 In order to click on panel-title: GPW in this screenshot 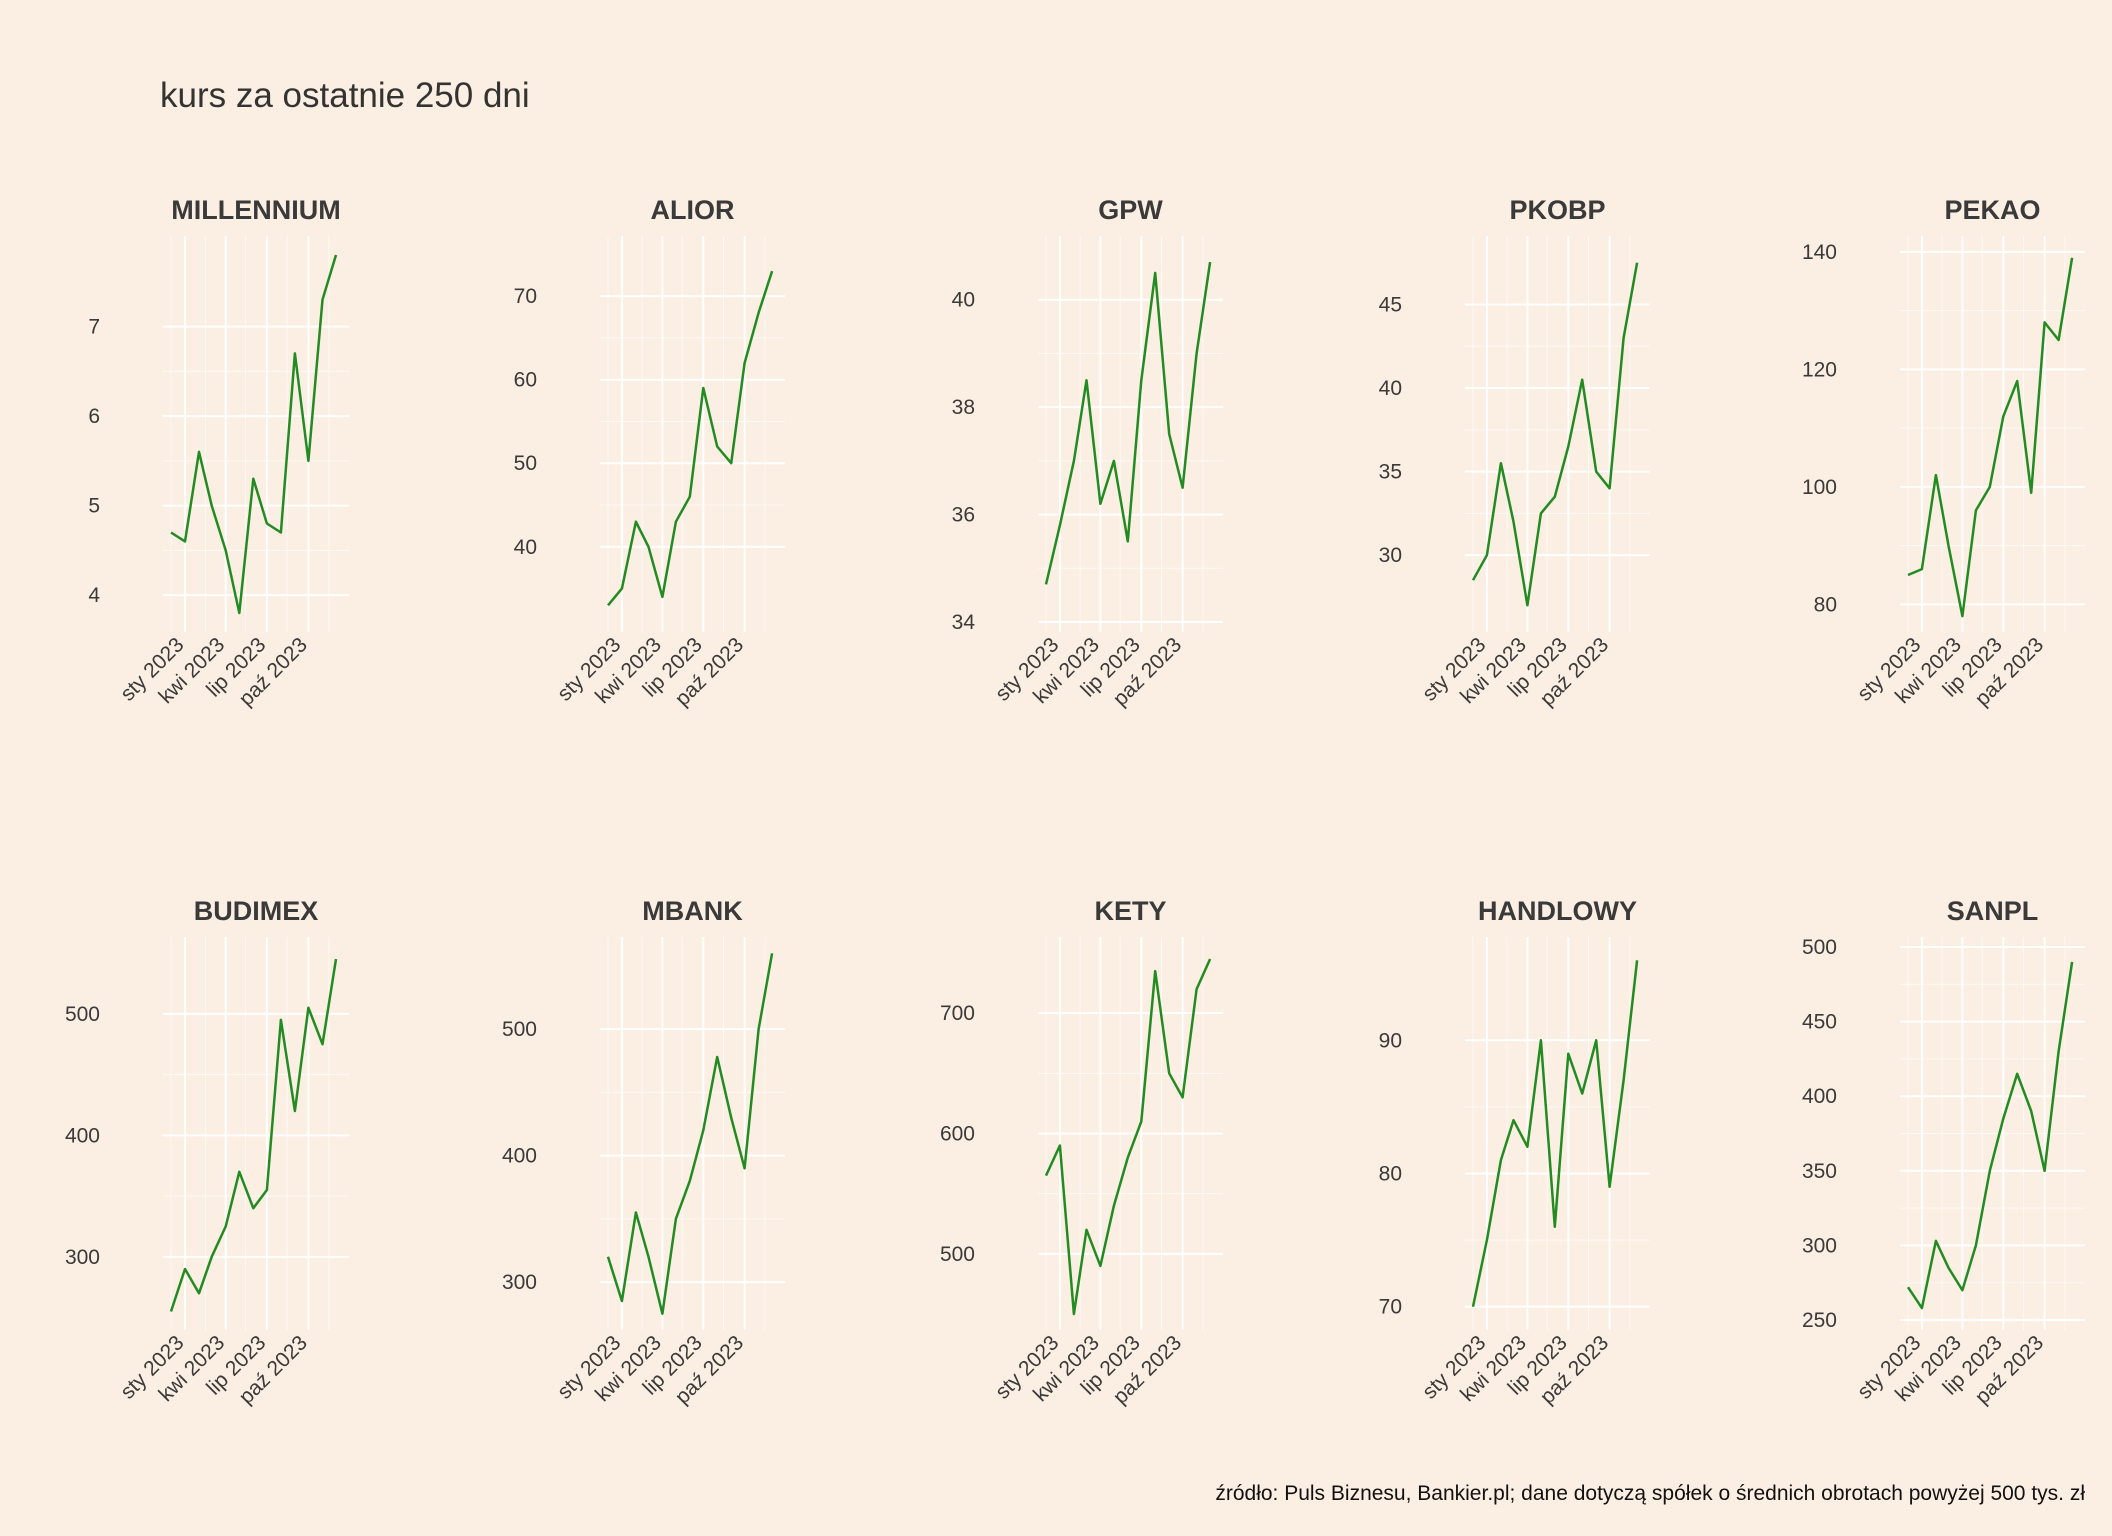, I will do `click(1130, 210)`.